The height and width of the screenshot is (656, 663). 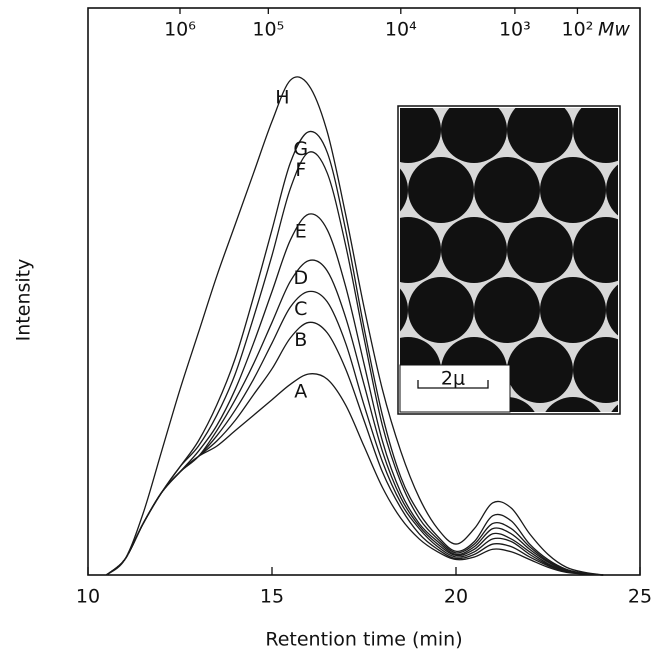 What do you see at coordinates (515, 30) in the screenshot?
I see `x2-tick-label: 10³` at bounding box center [515, 30].